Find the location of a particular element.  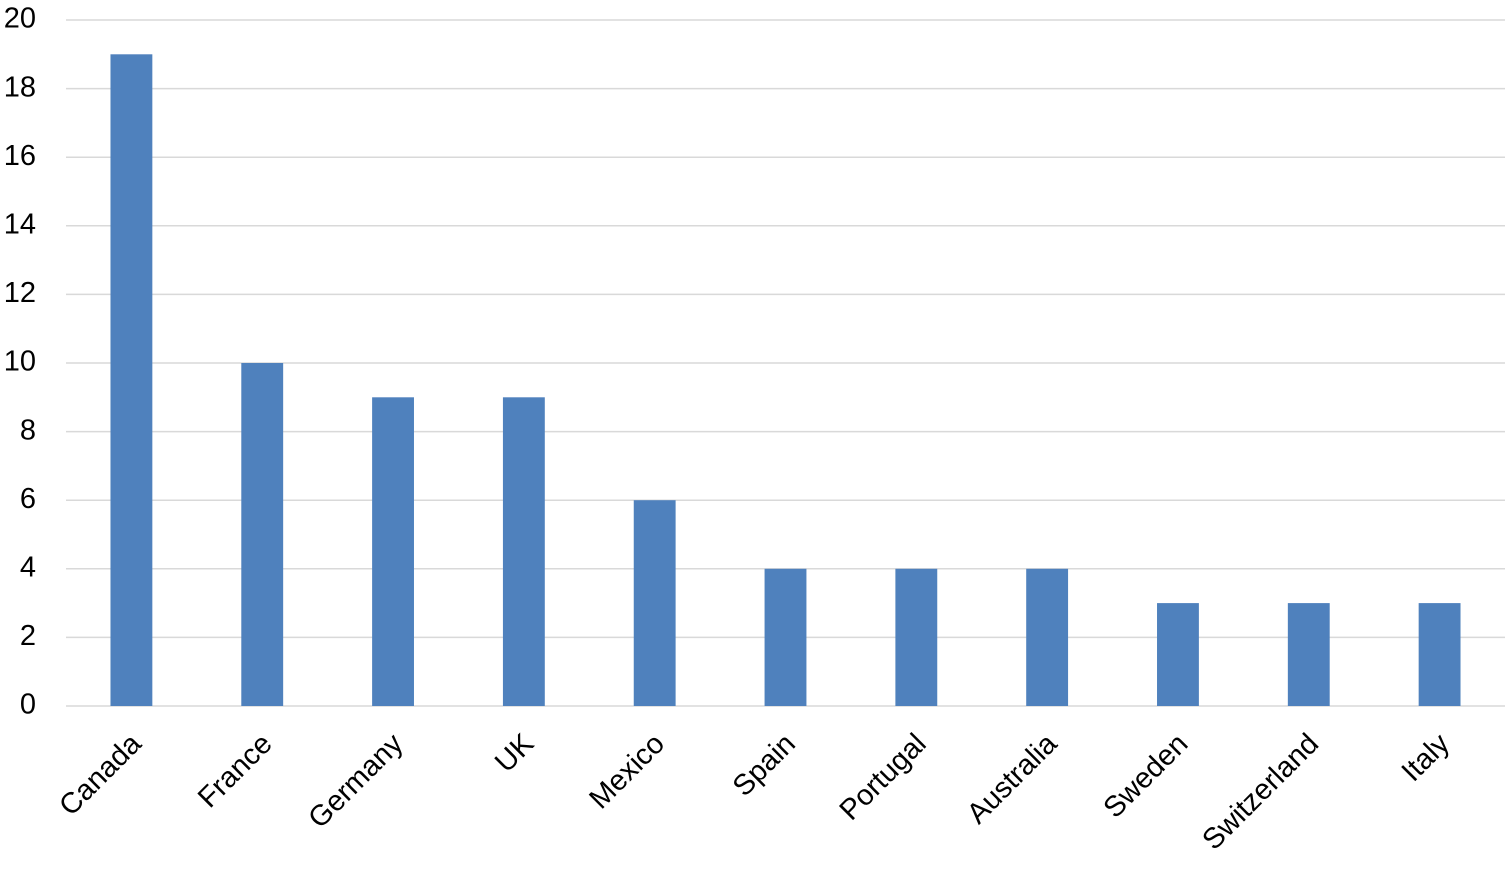

x-tick-label: Sweden is located at coordinates (1146, 776).